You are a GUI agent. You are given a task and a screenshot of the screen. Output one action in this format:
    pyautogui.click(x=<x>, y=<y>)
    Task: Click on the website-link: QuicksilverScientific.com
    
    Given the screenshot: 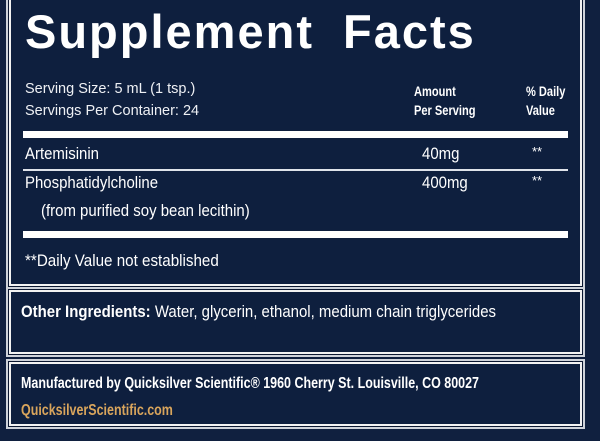 What is the action you would take?
    pyautogui.click(x=97, y=410)
    